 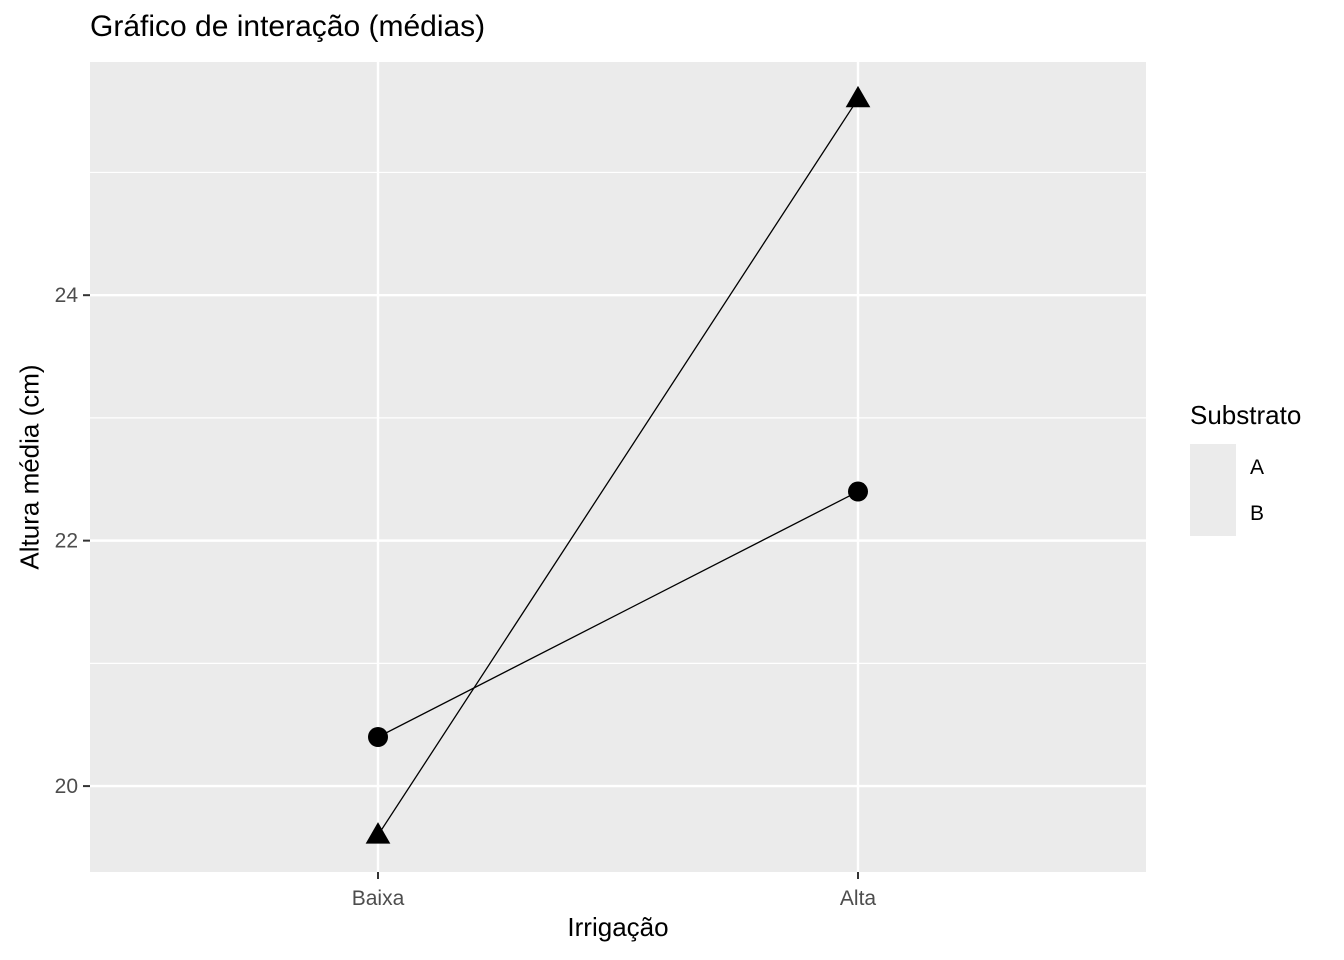 What do you see at coordinates (288, 26) in the screenshot?
I see `chart-title: Gráfico de interação (médias)` at bounding box center [288, 26].